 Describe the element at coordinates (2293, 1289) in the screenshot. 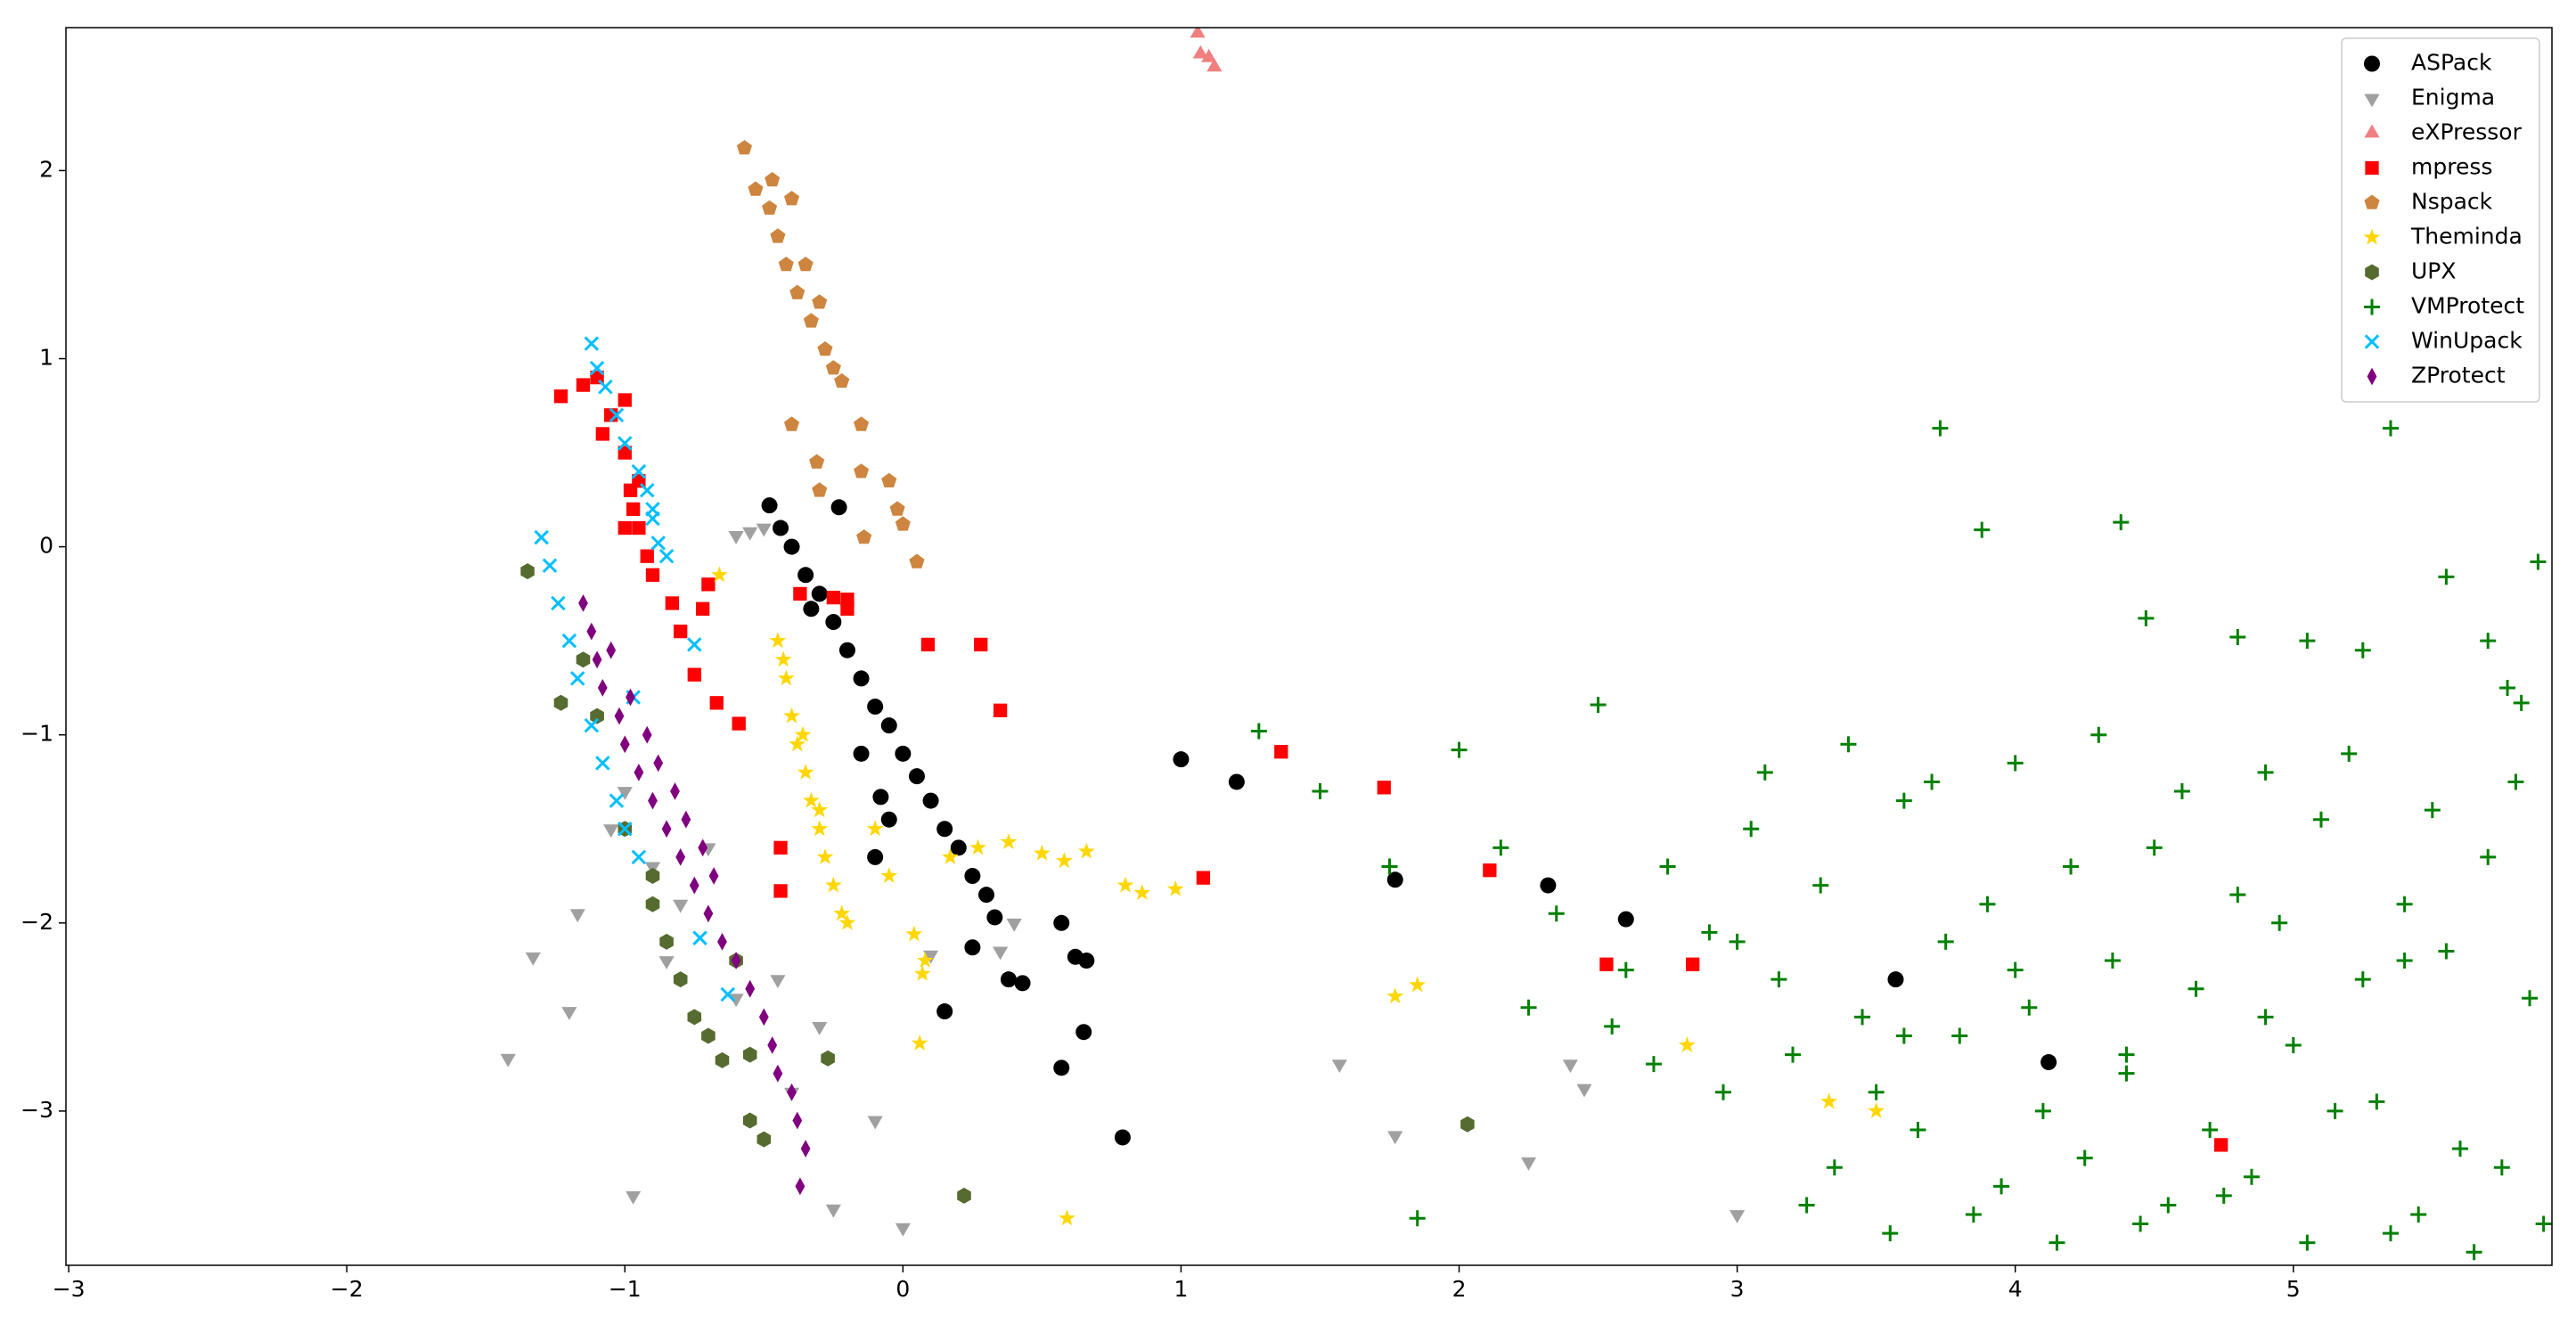

I see `x-tick-label: 5` at that location.